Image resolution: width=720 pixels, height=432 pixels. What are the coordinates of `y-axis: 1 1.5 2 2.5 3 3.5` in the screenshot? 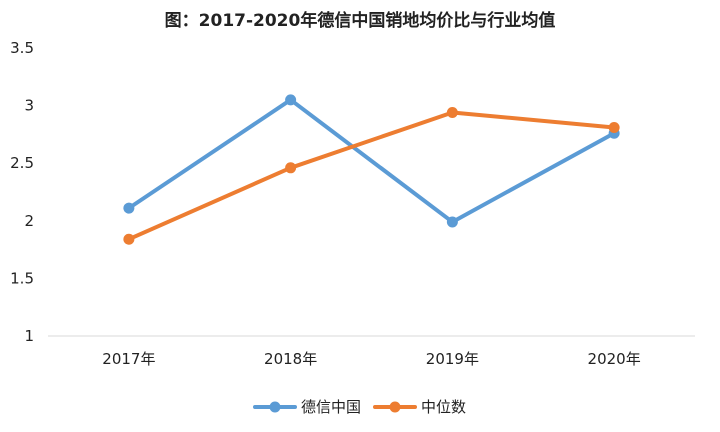 It's located at (22, 192).